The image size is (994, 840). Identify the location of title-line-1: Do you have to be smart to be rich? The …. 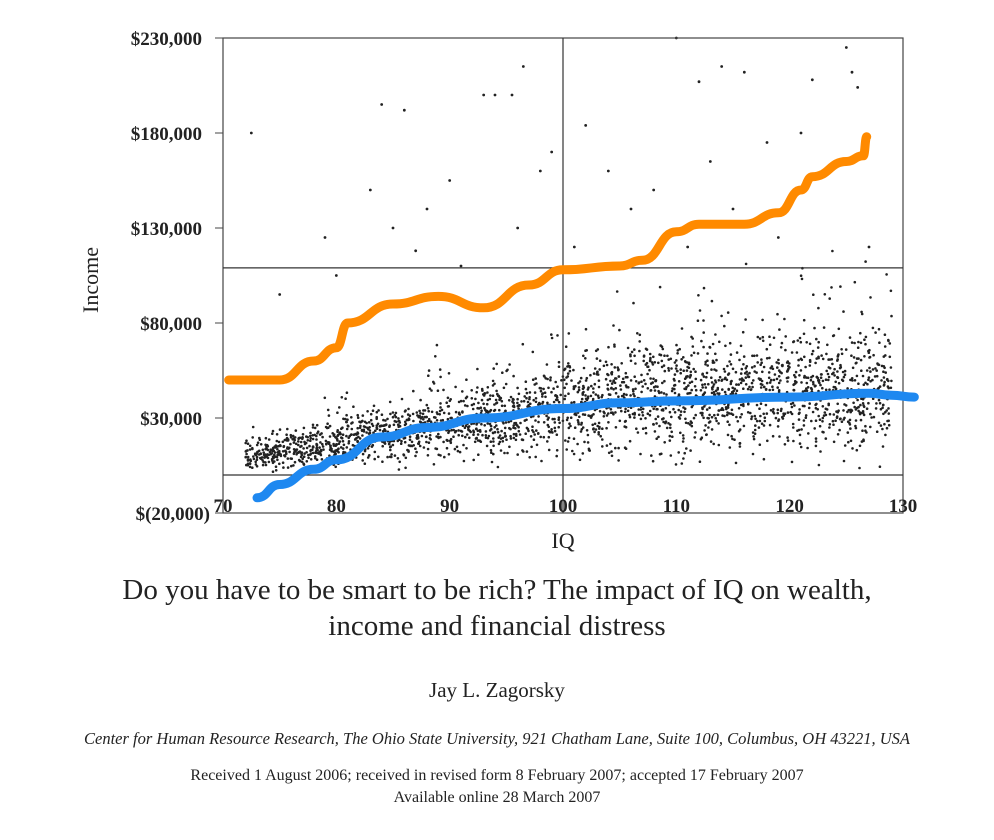
(497, 590).